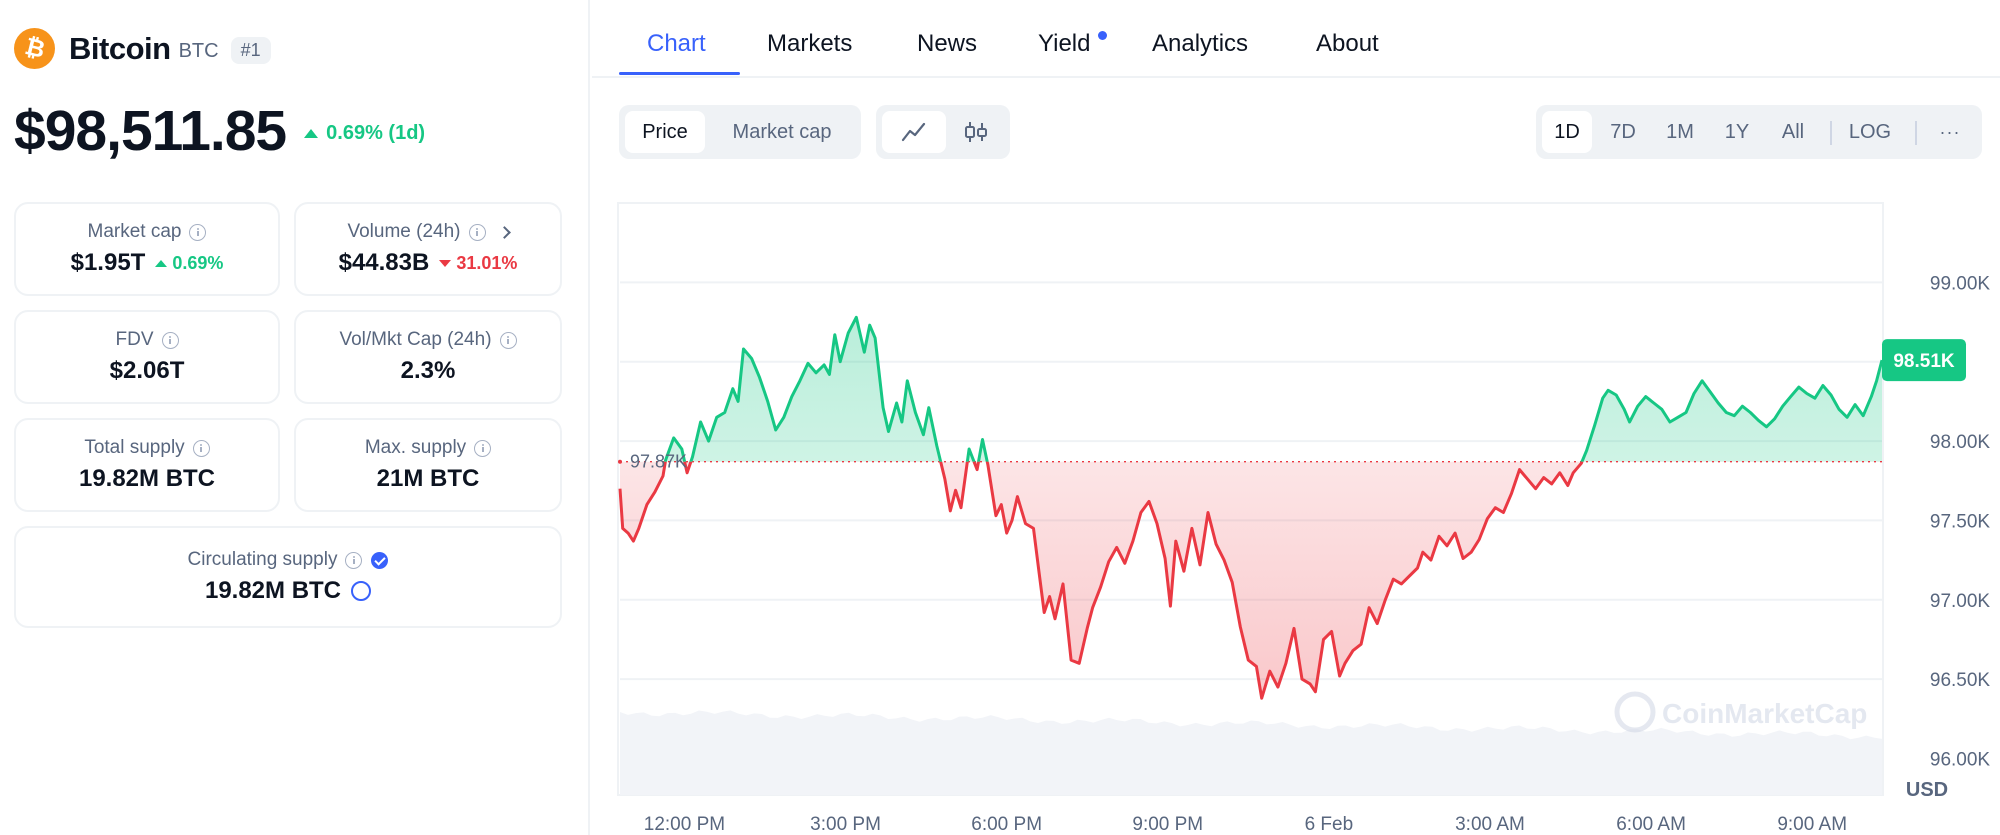 This screenshot has height=835, width=2000. Describe the element at coordinates (120, 48) in the screenshot. I see `coin-name: Bitcoin` at that location.